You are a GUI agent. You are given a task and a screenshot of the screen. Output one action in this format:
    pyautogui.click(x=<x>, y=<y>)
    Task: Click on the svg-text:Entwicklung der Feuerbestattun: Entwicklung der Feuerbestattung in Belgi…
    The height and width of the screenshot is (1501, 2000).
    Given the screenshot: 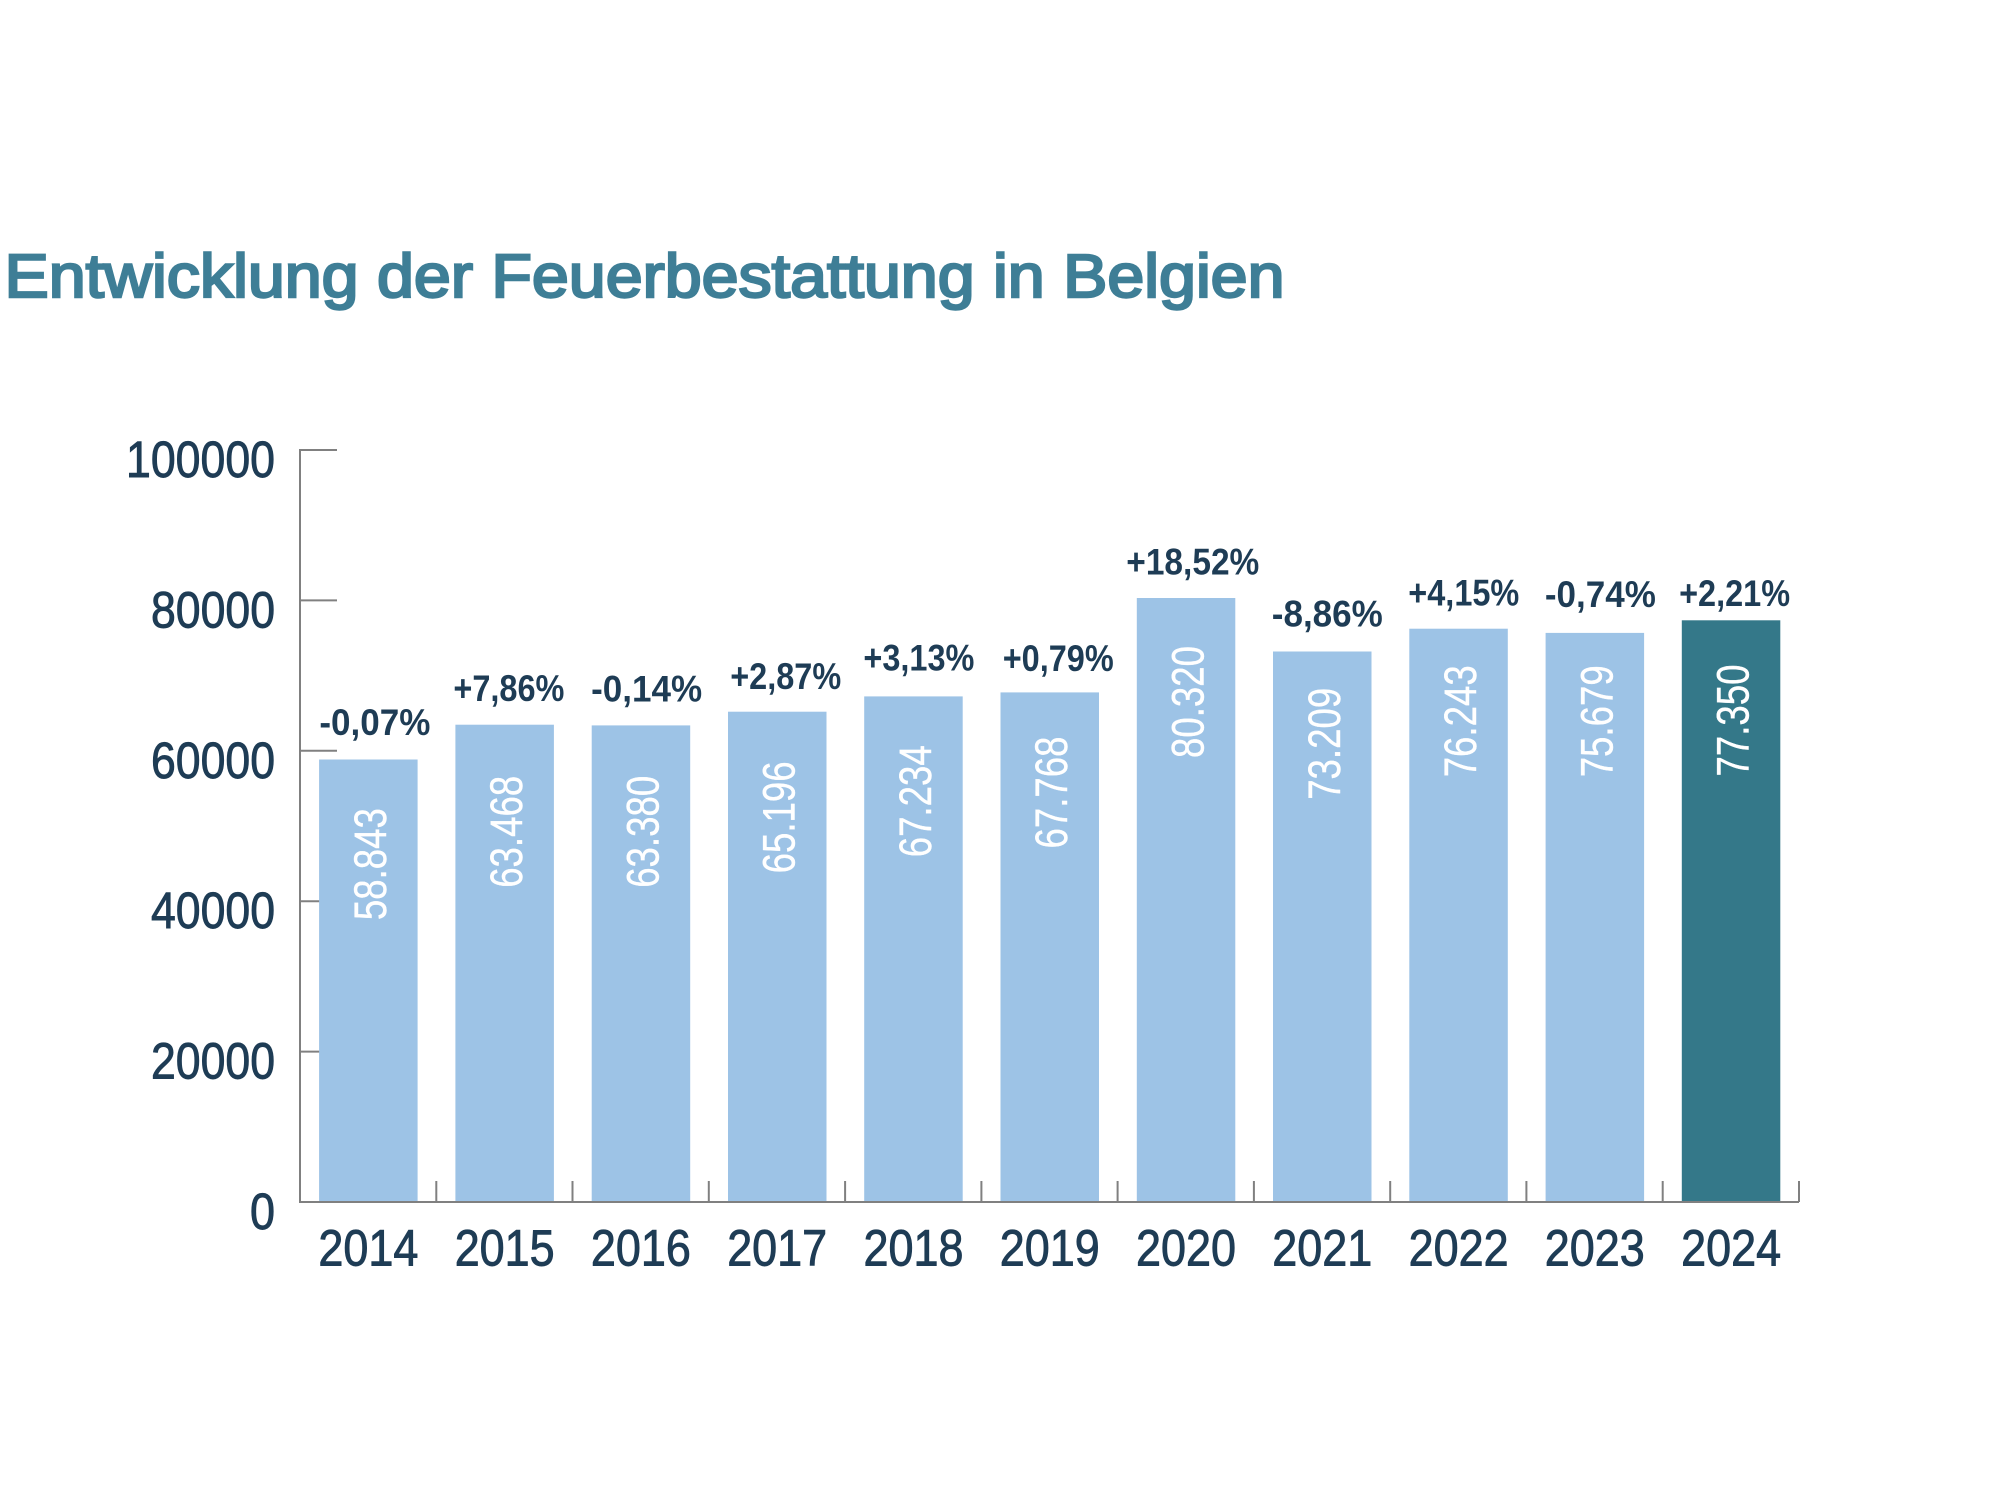 What is the action you would take?
    pyautogui.click(x=645, y=276)
    